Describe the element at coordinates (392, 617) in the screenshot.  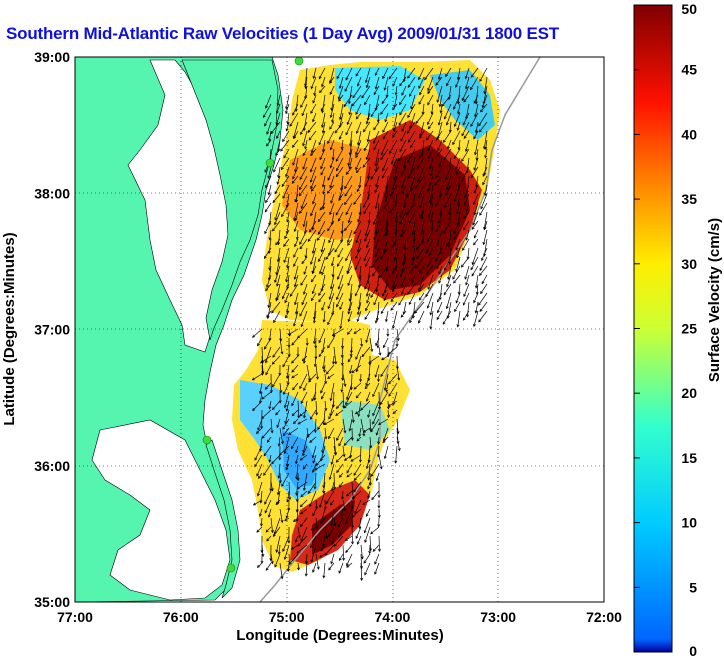
I see `longitude-tick-label: 74:00` at that location.